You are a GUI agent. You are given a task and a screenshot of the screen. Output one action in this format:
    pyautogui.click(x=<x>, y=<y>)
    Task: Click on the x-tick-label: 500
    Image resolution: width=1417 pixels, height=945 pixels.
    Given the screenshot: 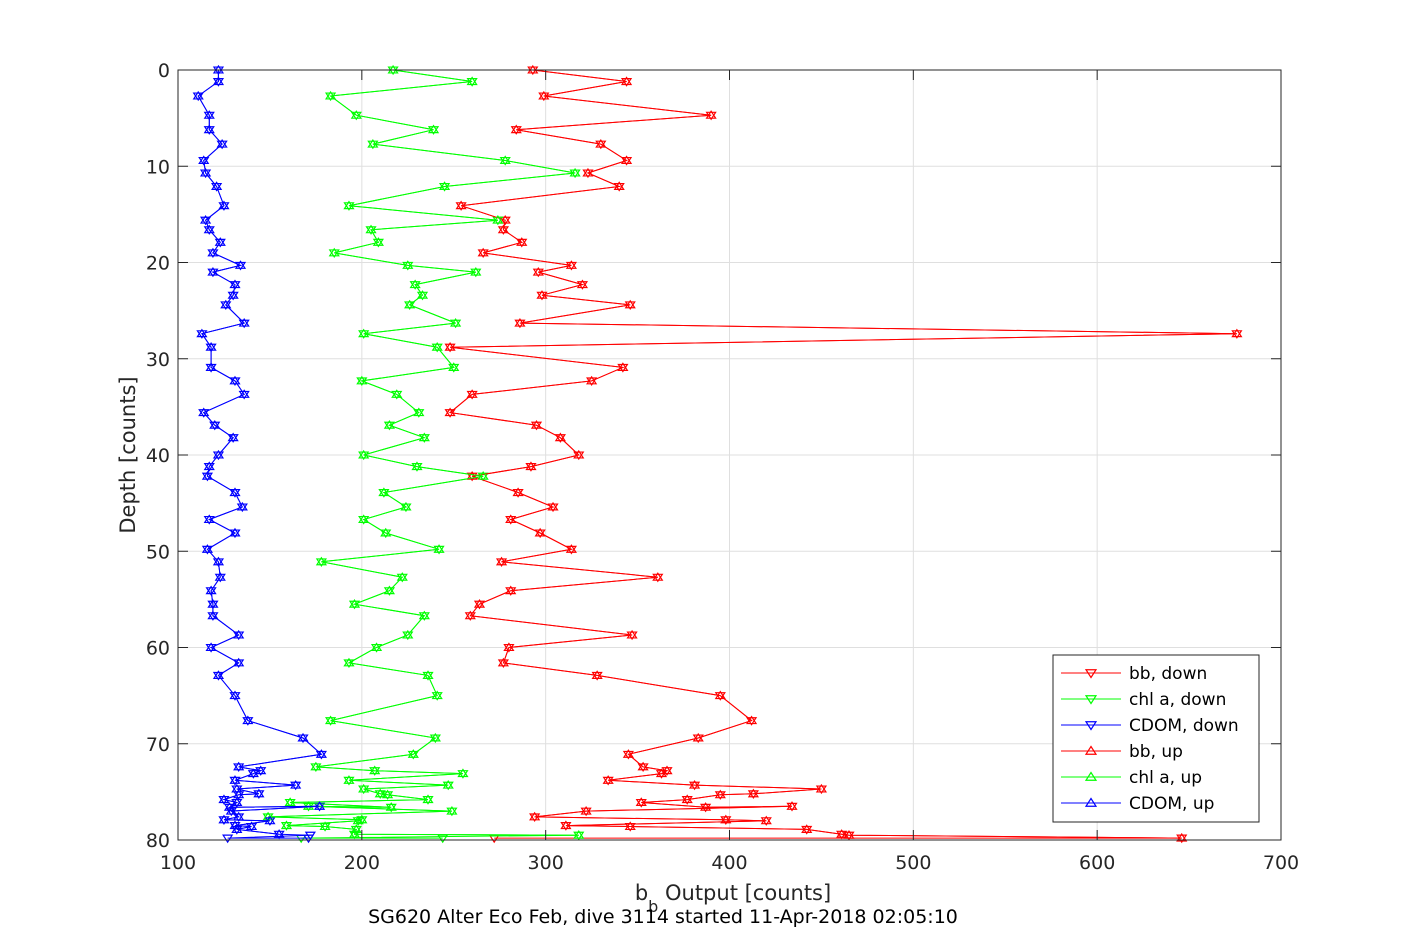 What is the action you would take?
    pyautogui.click(x=913, y=863)
    